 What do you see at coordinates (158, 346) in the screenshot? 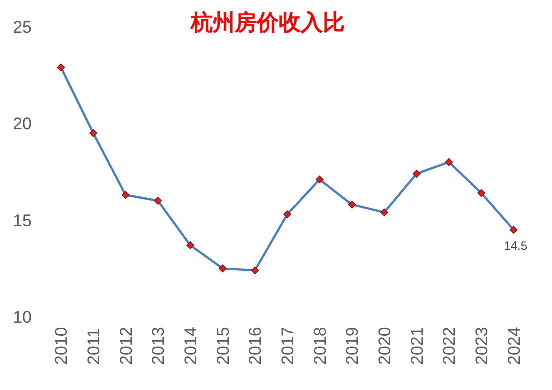
I see `x-tick-label: 2013` at bounding box center [158, 346].